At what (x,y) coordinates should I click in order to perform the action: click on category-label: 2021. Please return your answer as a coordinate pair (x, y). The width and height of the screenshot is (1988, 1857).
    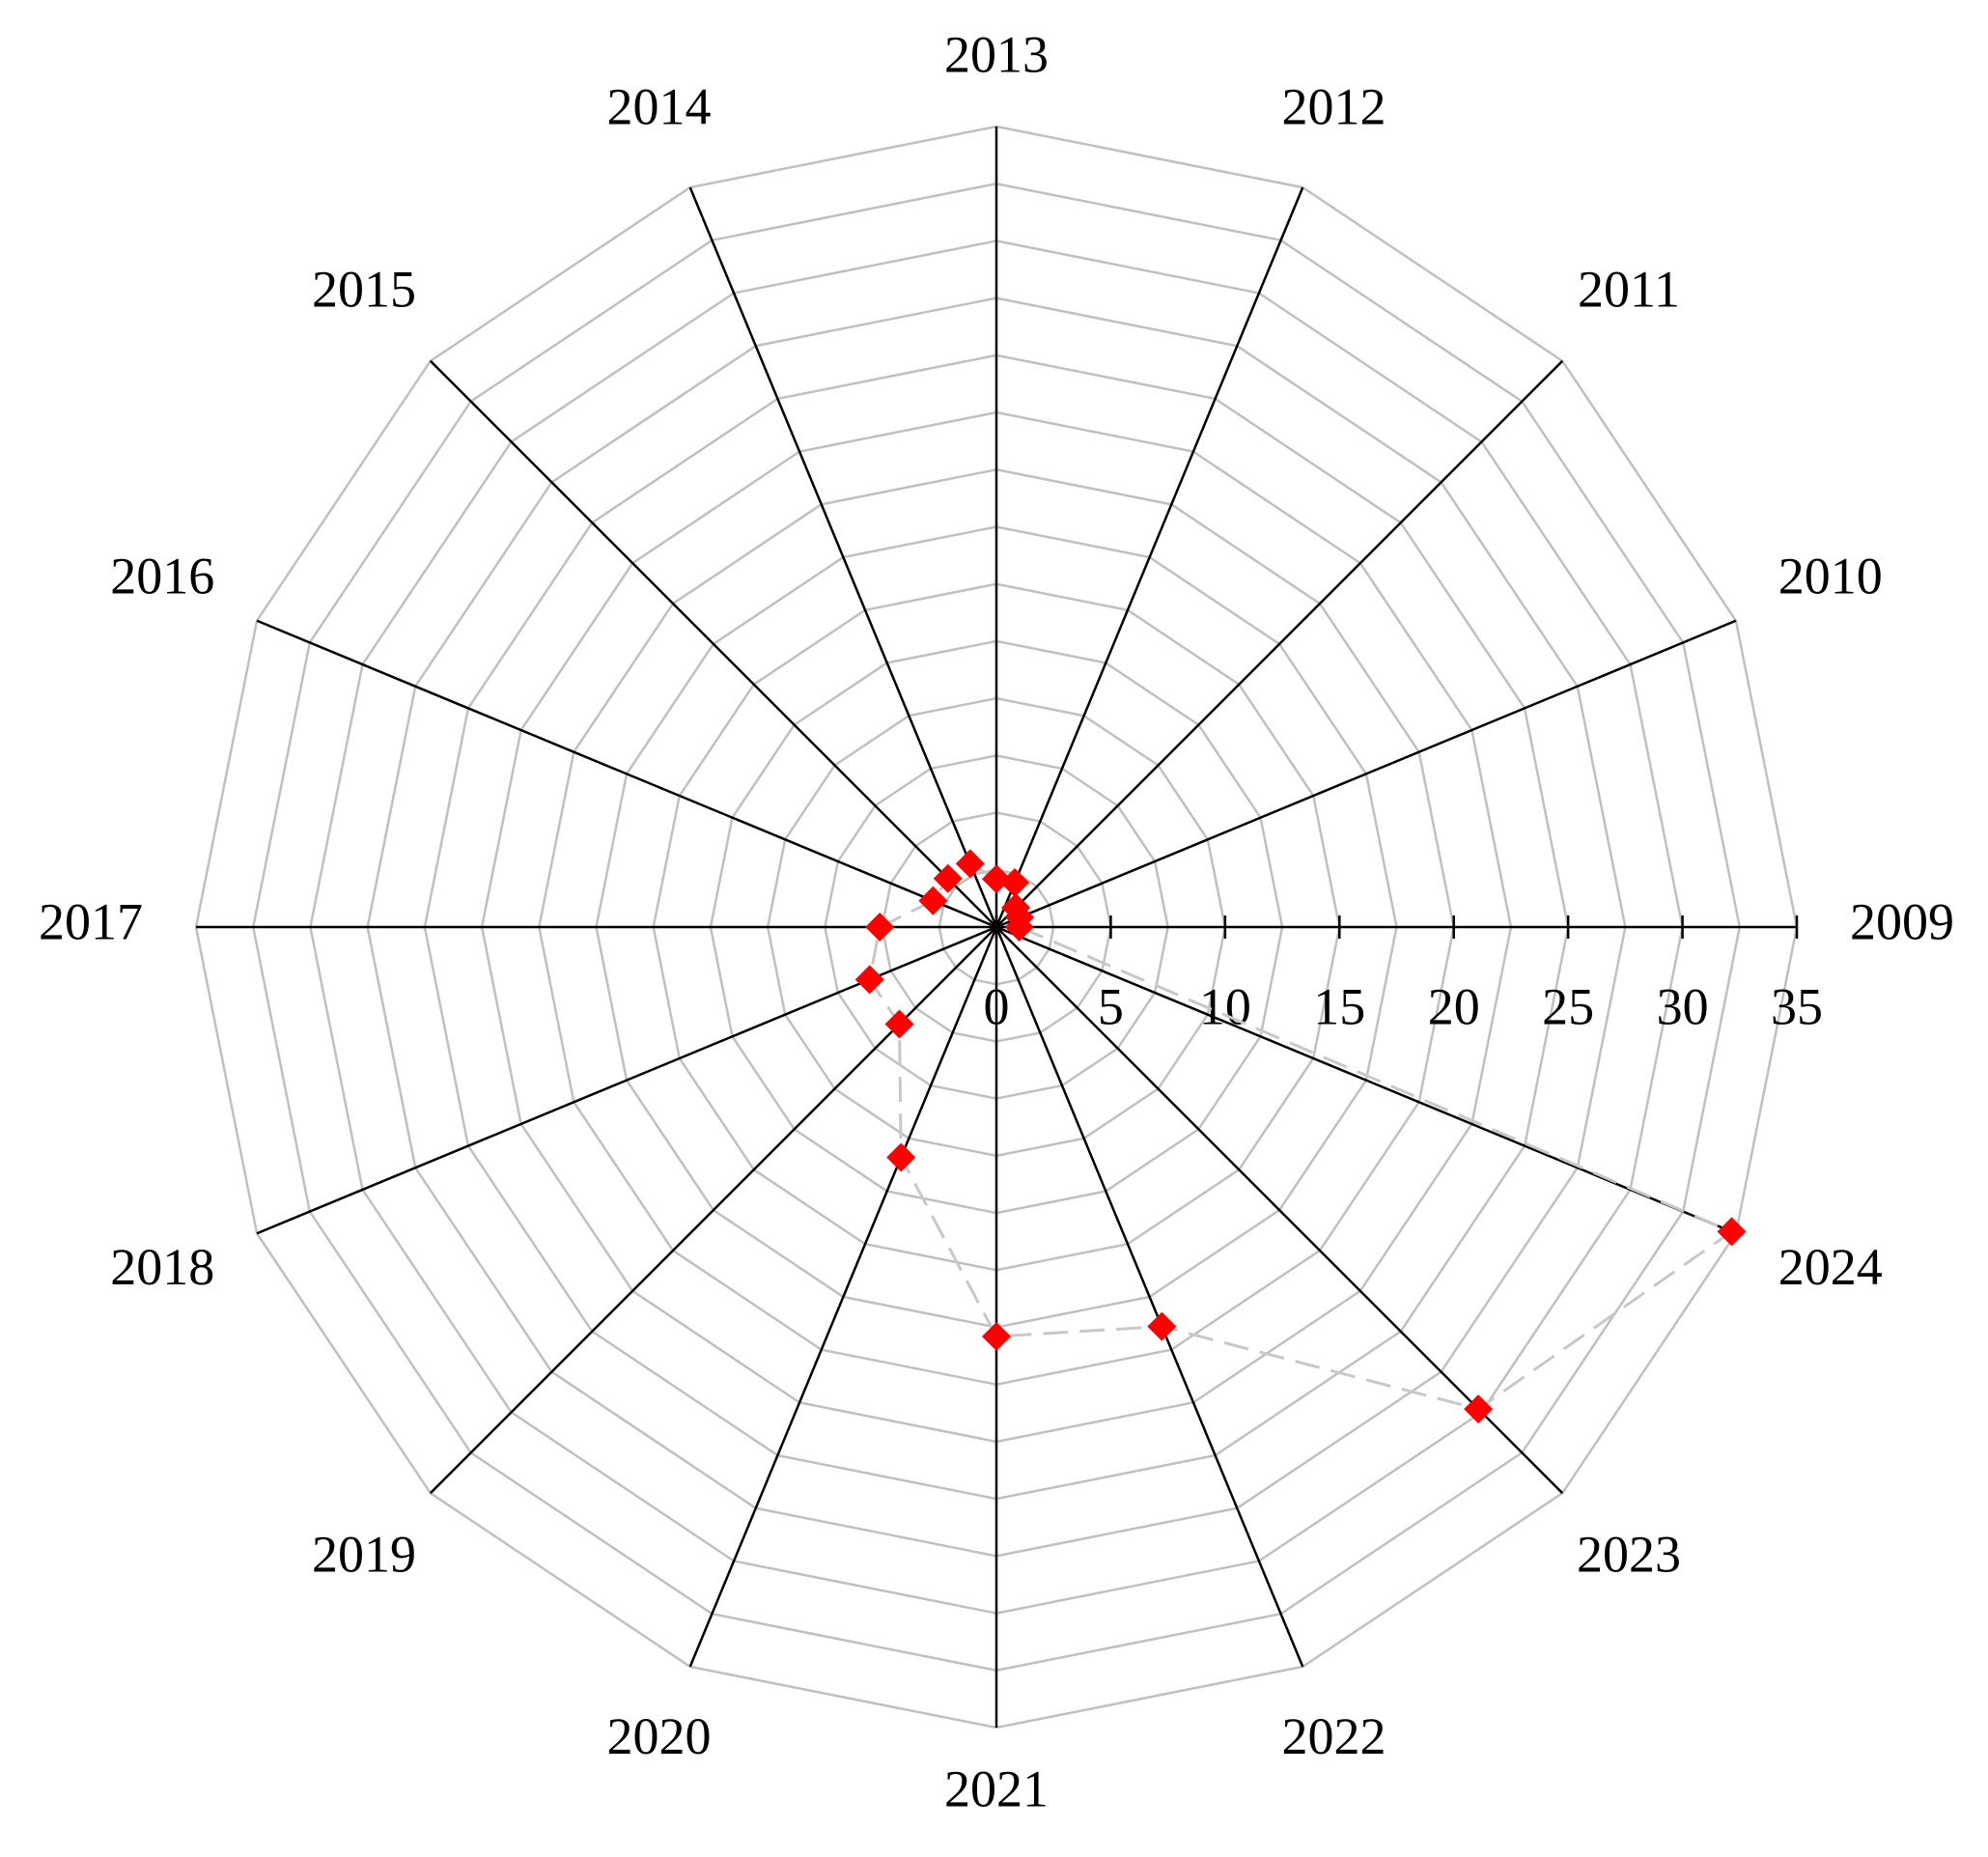
    Looking at the image, I should click on (997, 1788).